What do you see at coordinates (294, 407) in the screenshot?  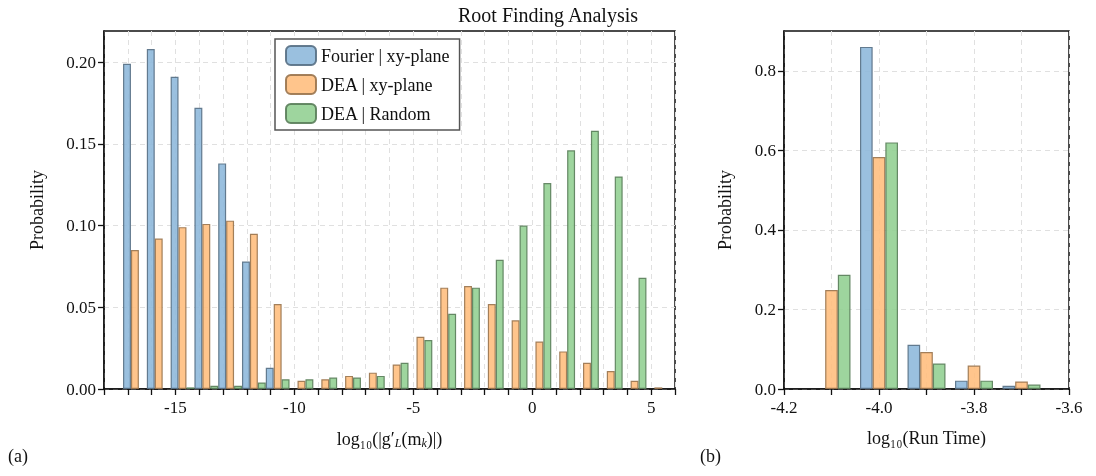 I see `x-tick-label: -10` at bounding box center [294, 407].